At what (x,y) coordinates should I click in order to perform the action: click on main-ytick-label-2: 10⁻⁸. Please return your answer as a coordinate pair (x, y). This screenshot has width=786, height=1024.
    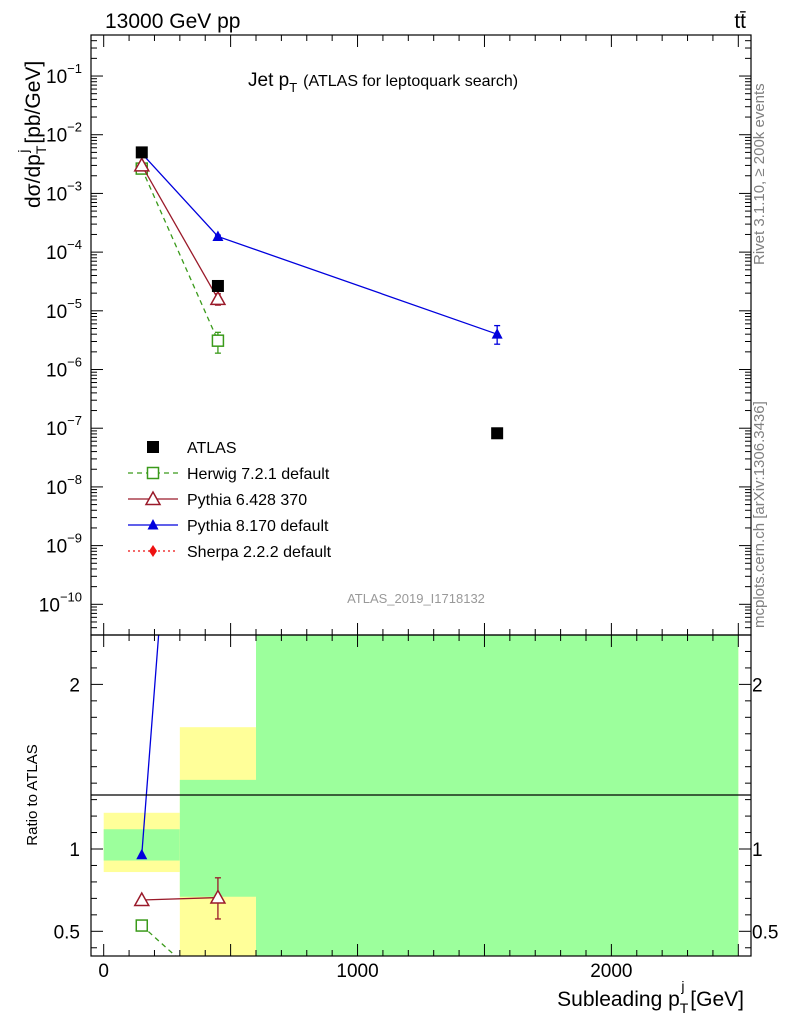
    Looking at the image, I should click on (64, 485).